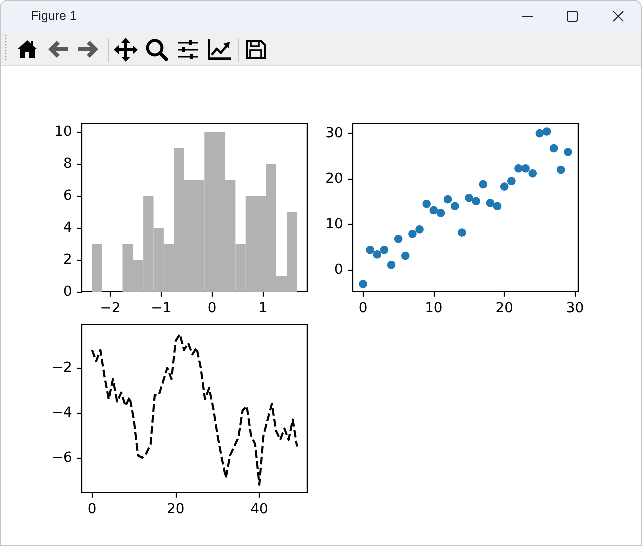 The width and height of the screenshot is (642, 546). What do you see at coordinates (263, 308) in the screenshot?
I see `x-tick-label: 1` at bounding box center [263, 308].